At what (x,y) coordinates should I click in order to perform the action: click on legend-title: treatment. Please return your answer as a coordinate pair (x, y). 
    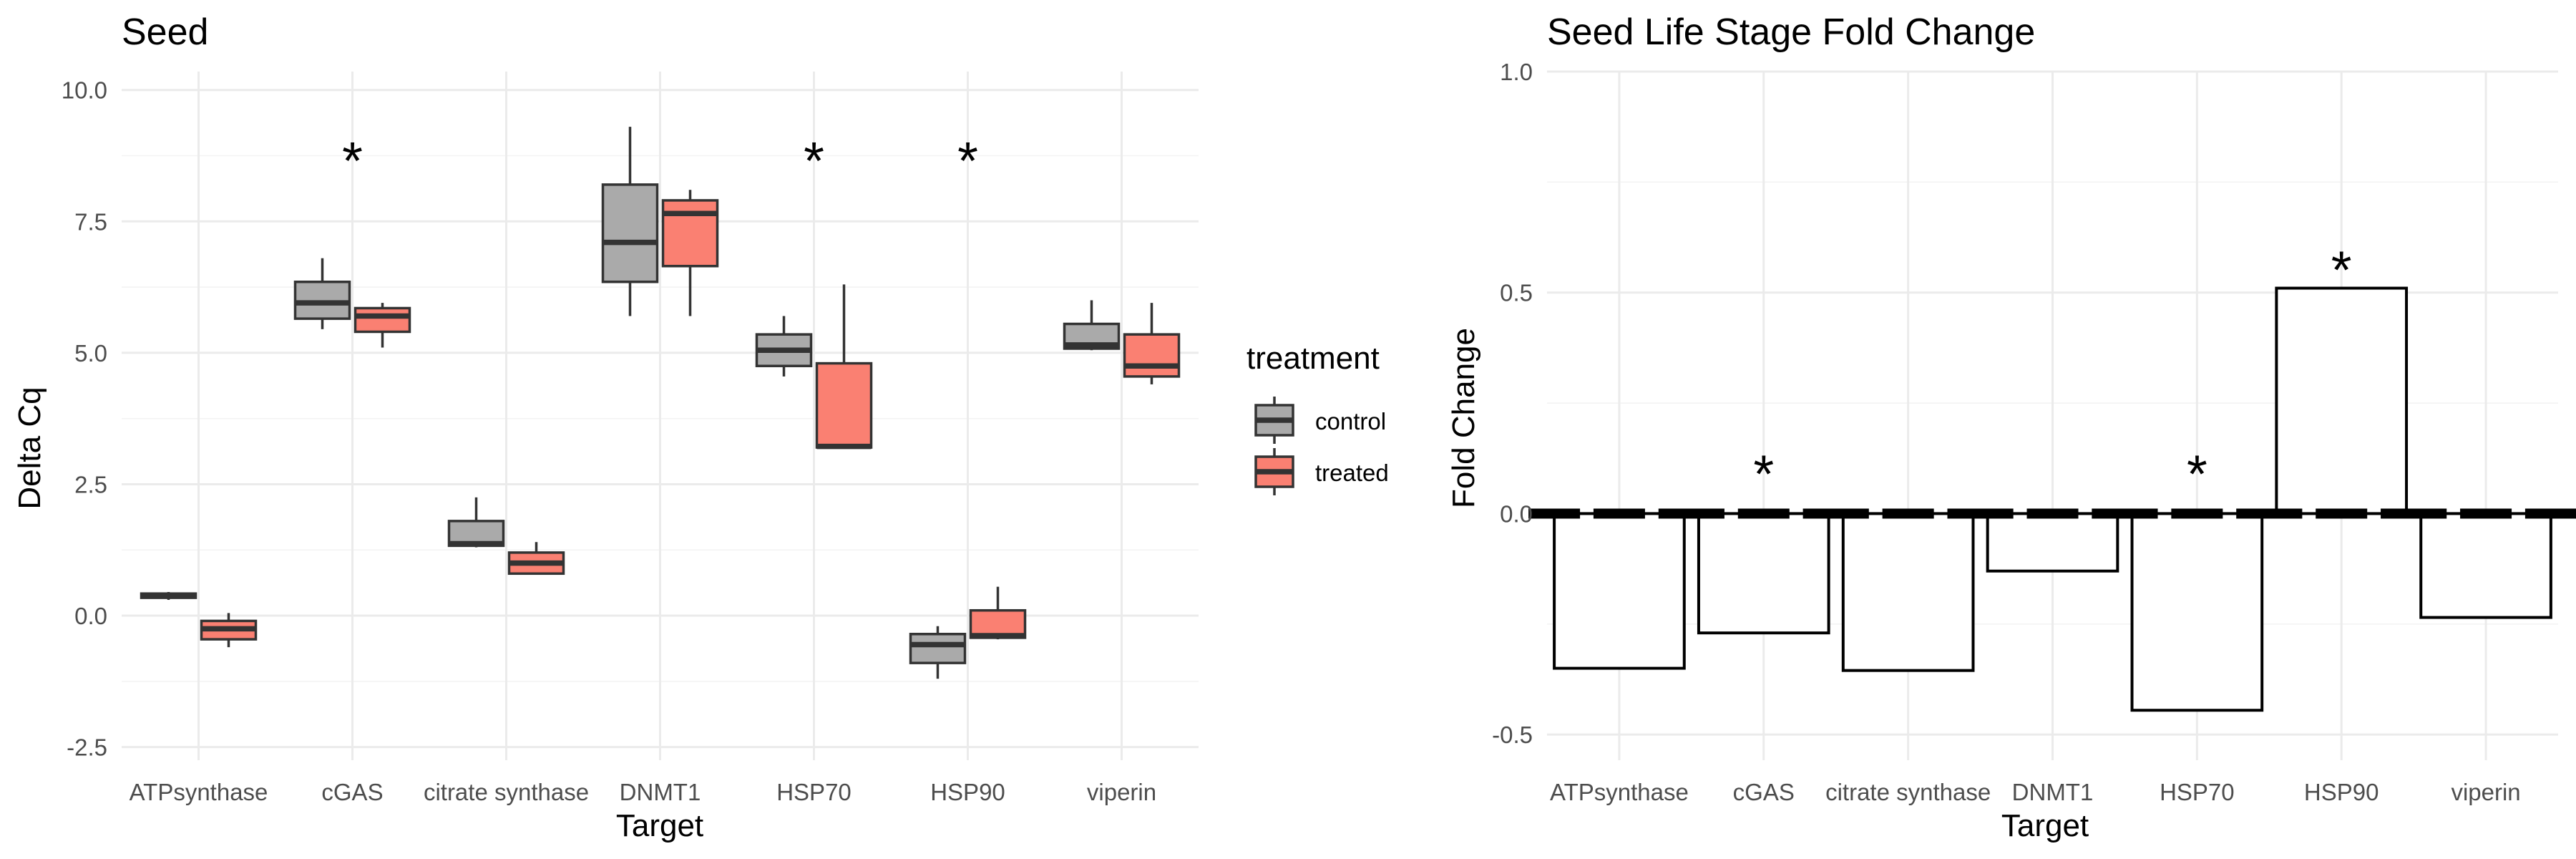
    Looking at the image, I should click on (1313, 358).